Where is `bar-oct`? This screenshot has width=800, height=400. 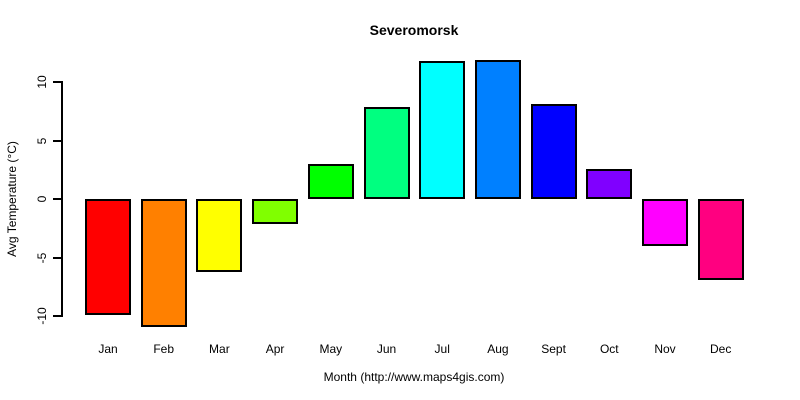 bar-oct is located at coordinates (609, 183).